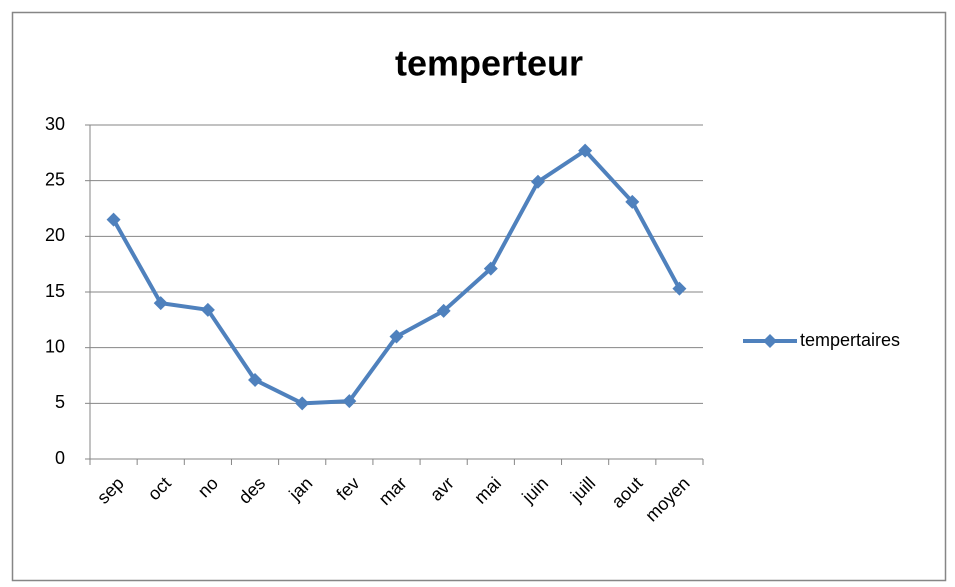  Describe the element at coordinates (55, 291) in the screenshot. I see `y-tick-label: 15` at that location.